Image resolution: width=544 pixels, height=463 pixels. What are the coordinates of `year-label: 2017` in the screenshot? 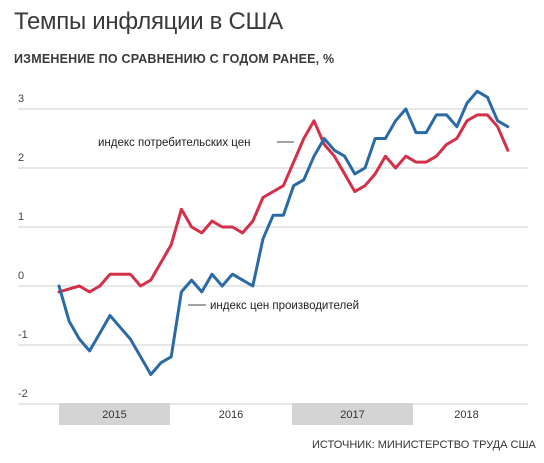 It's located at (352, 415).